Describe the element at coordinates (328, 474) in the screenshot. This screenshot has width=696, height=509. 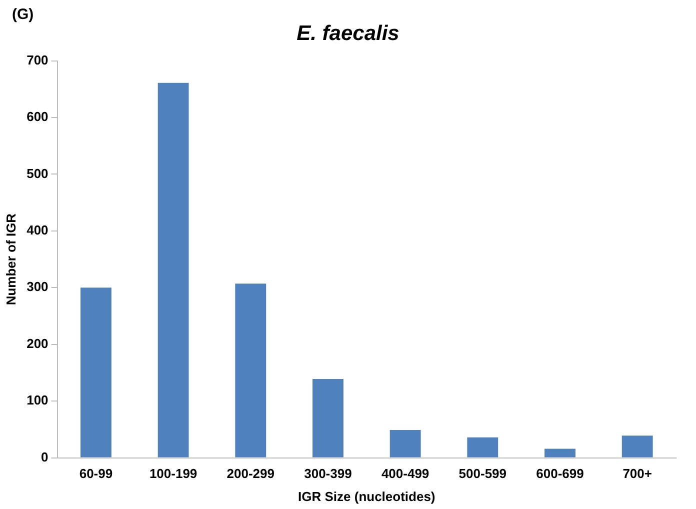
I see `x-tick-label: 300-399` at that location.